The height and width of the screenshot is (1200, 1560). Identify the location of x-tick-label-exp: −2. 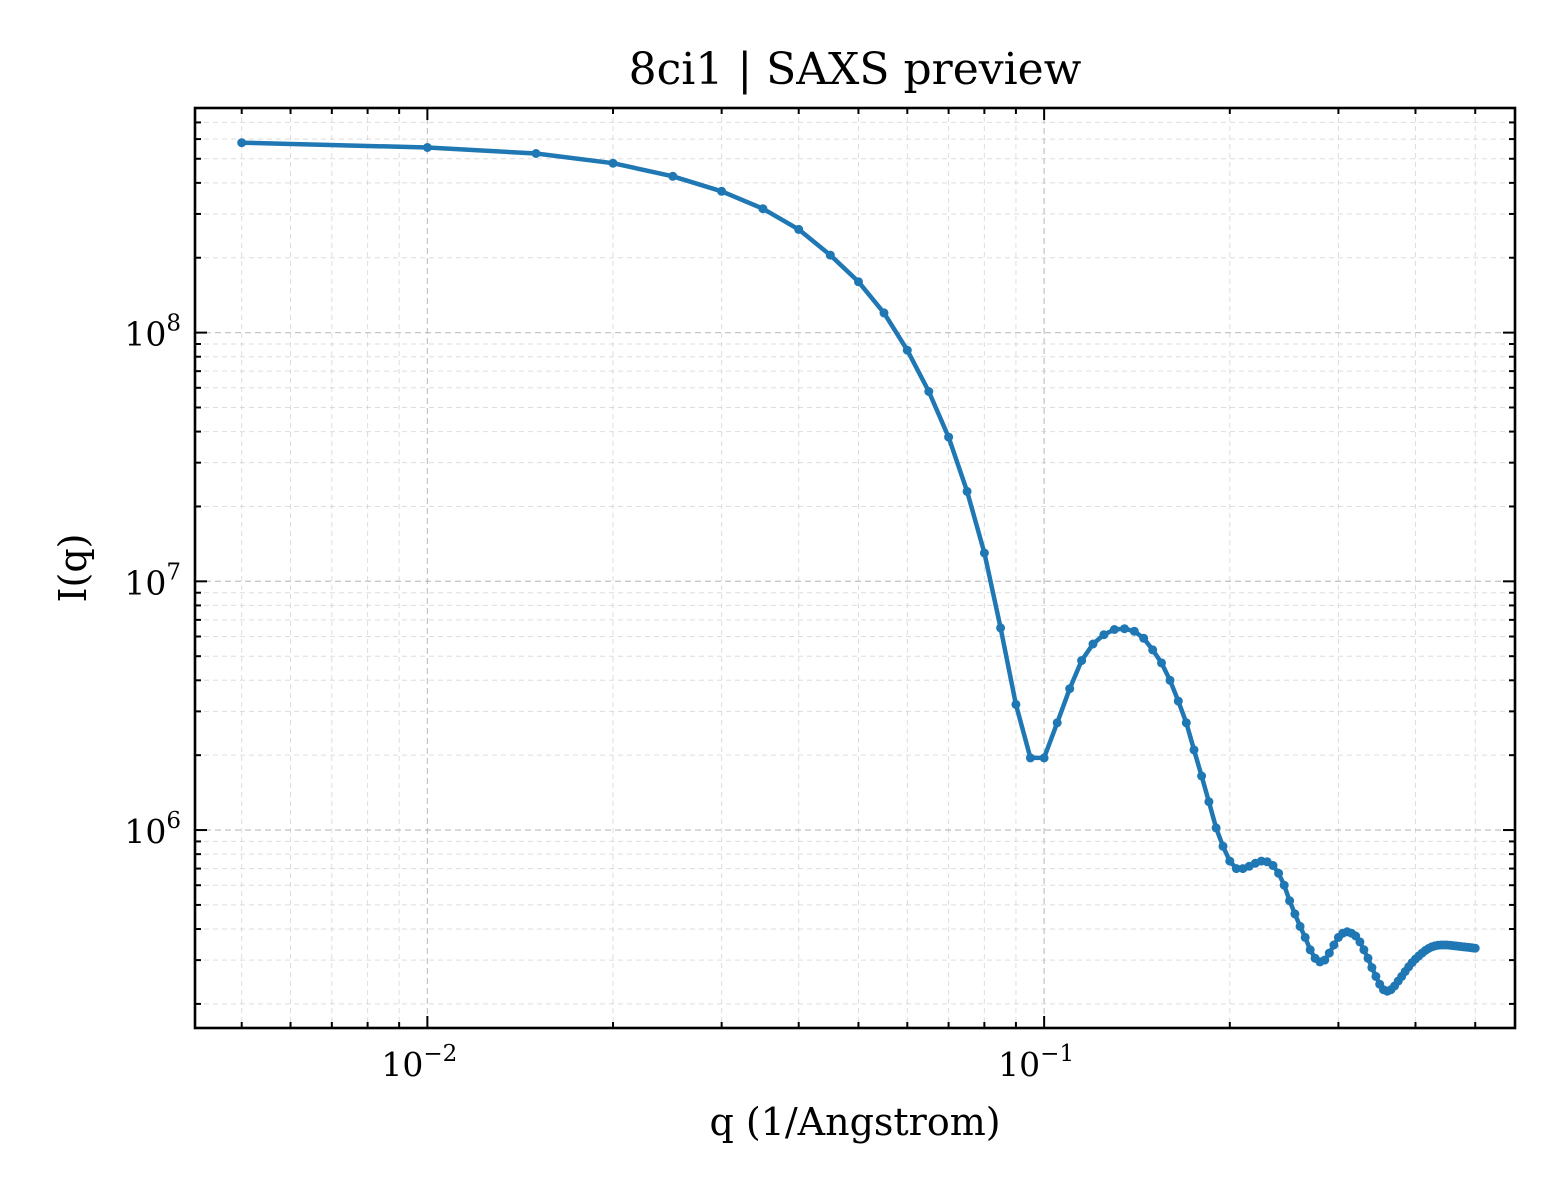
(440, 1054).